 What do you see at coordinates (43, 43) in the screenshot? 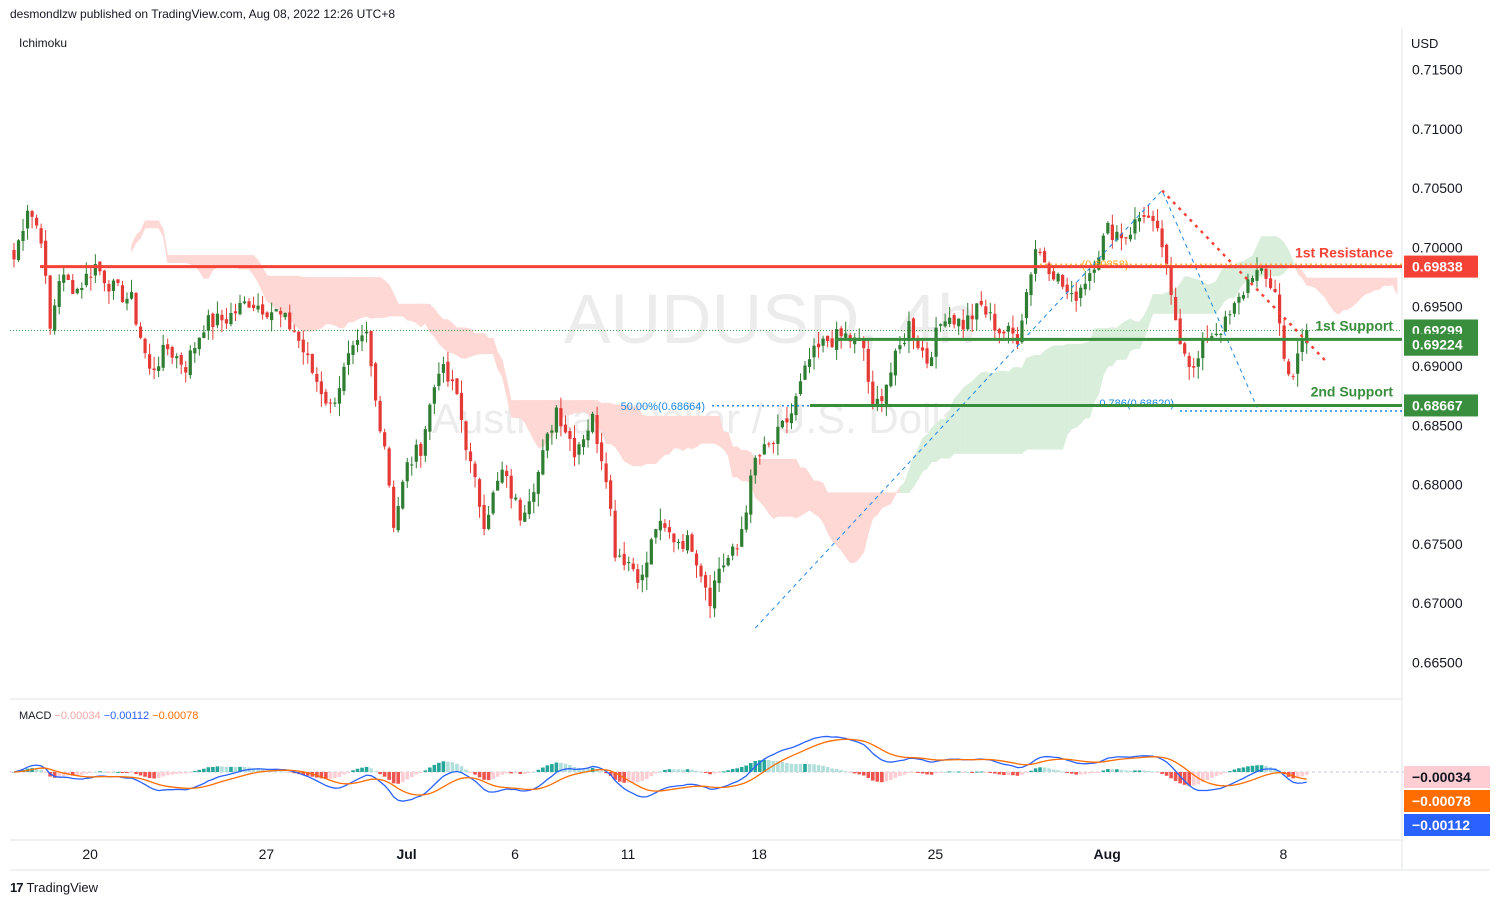
I see `indicator-label: Ichimoku` at bounding box center [43, 43].